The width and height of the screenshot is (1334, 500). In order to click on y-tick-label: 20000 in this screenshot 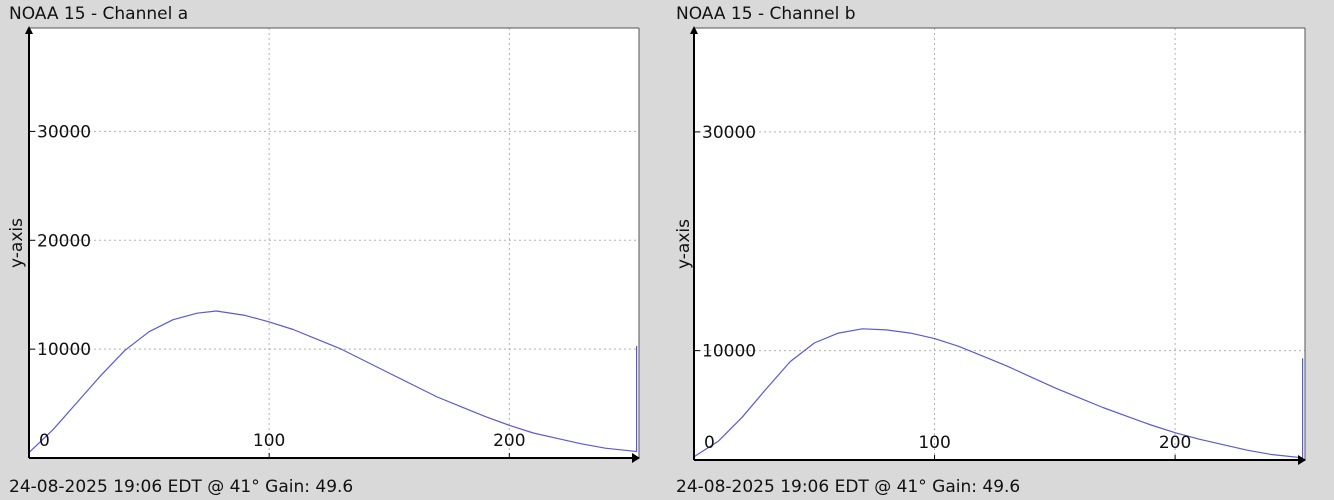, I will do `click(64, 241)`.